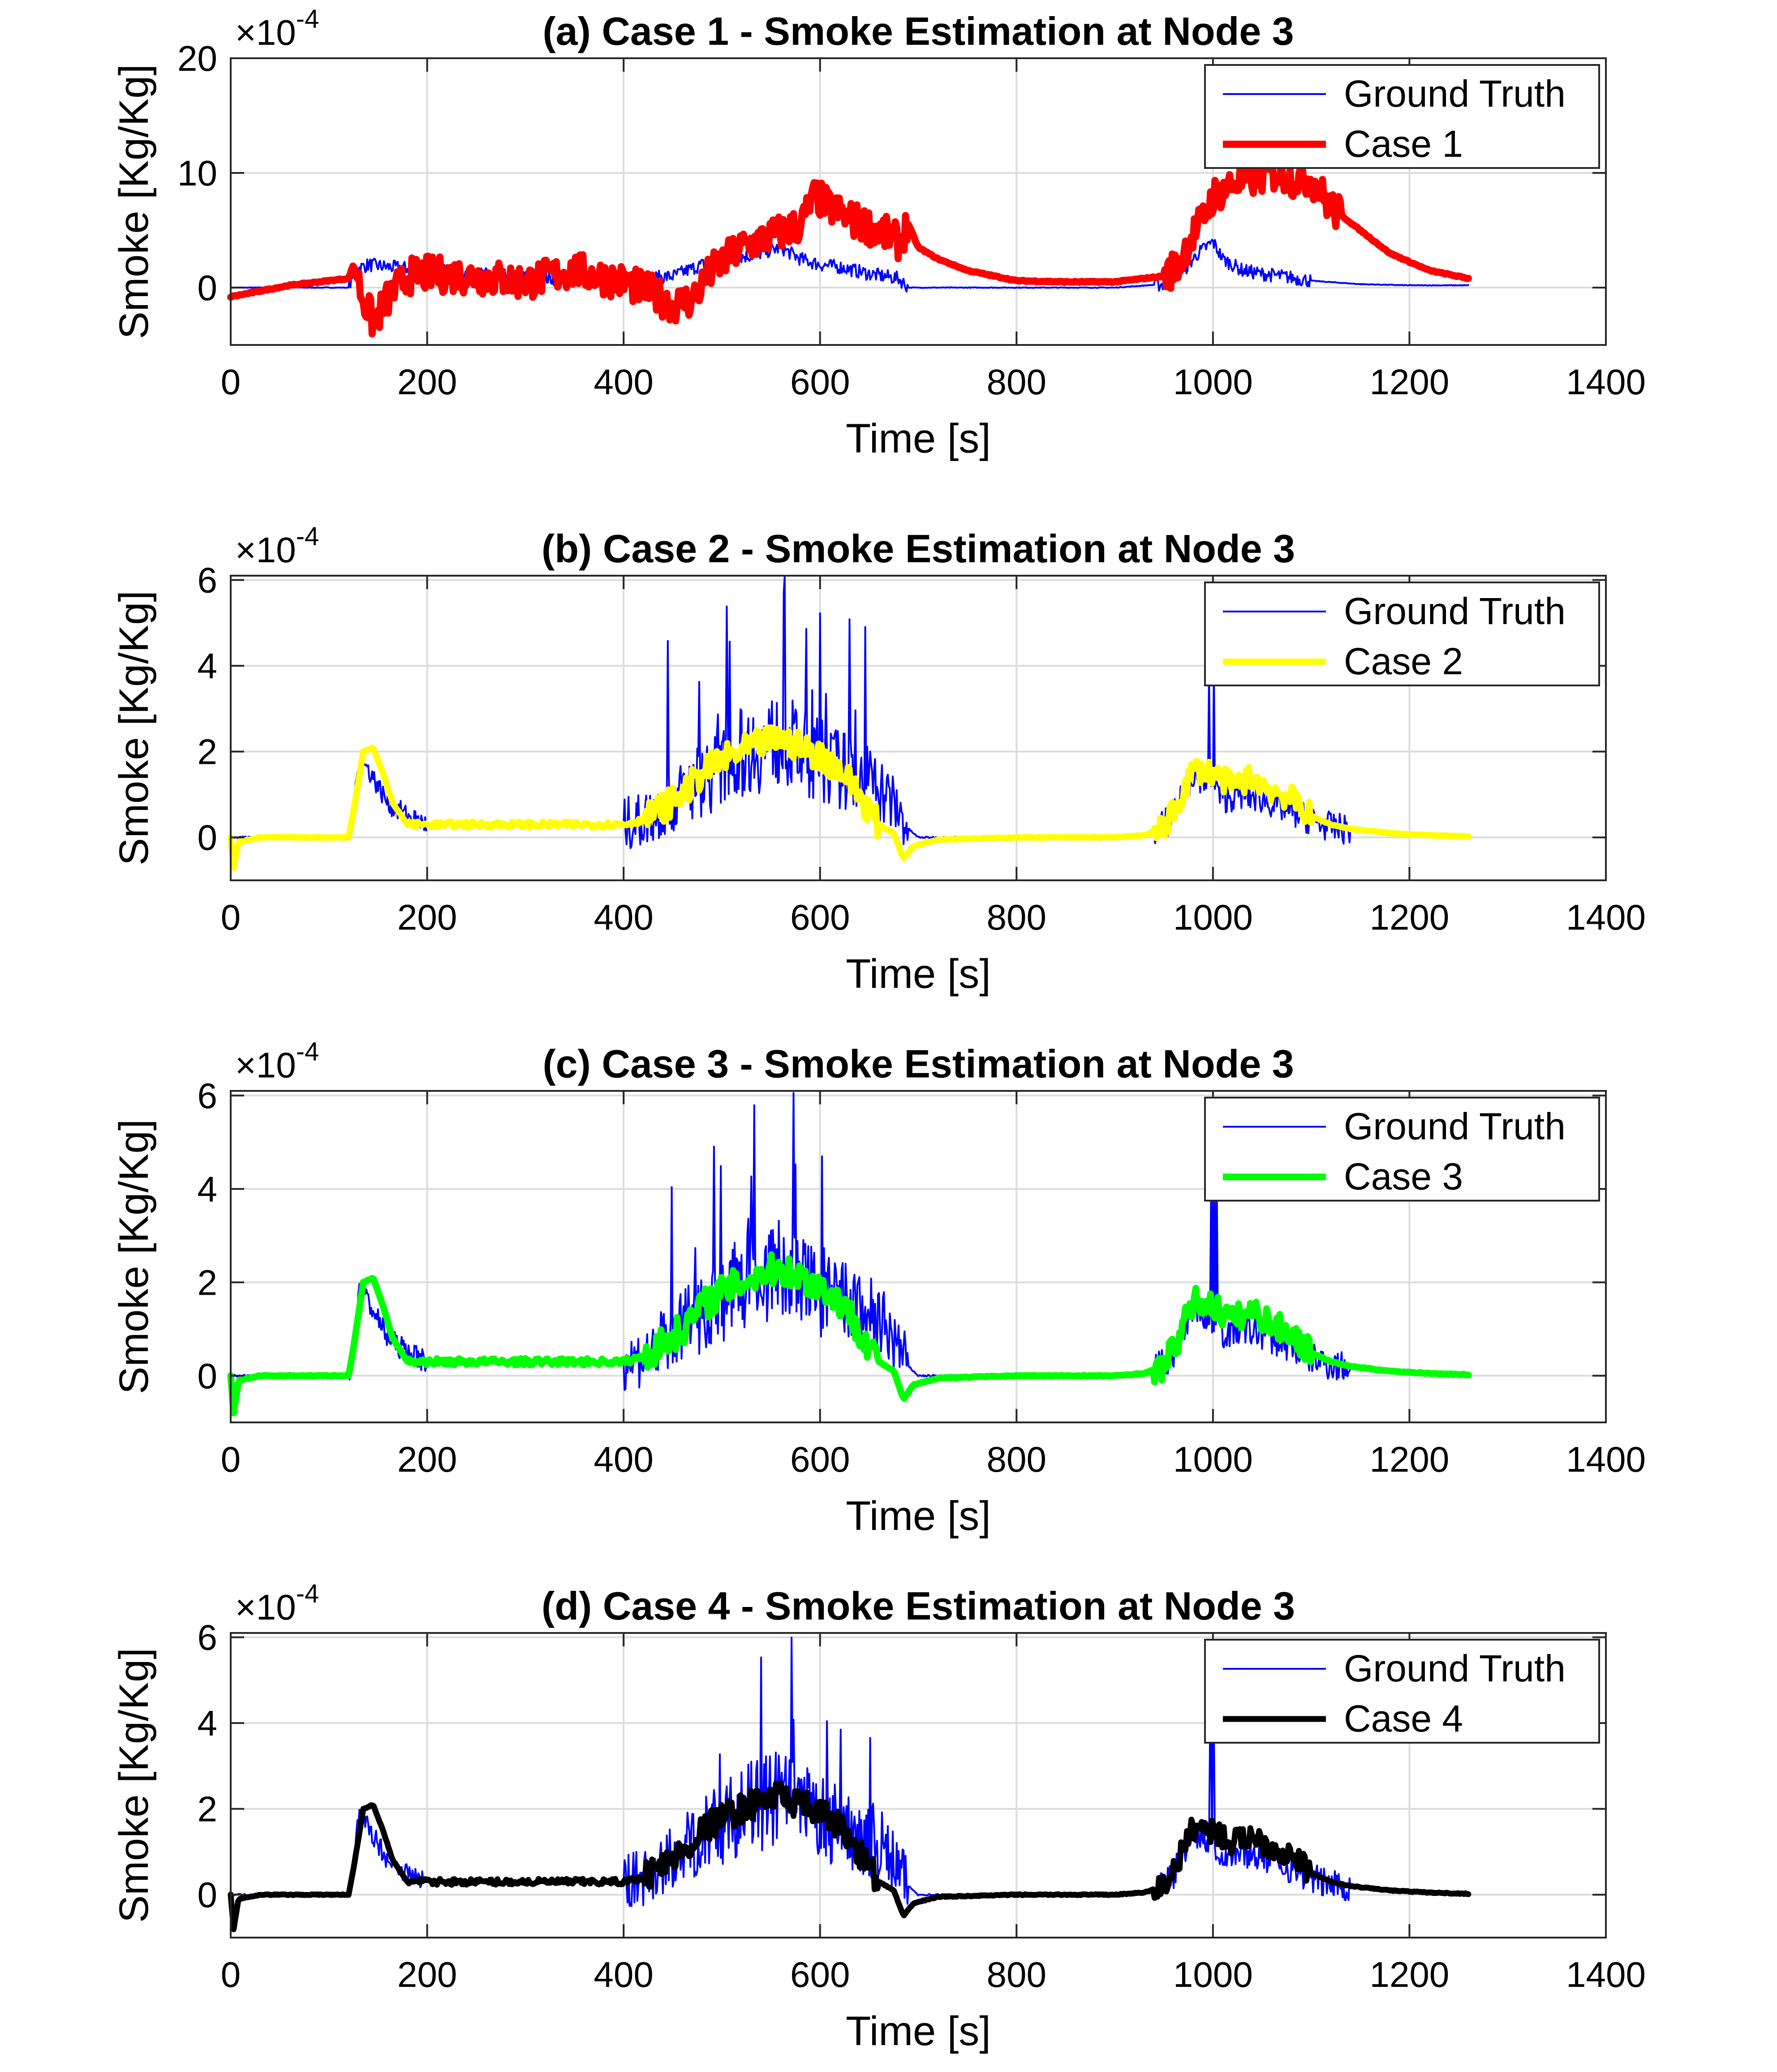  What do you see at coordinates (1403, 661) in the screenshot?
I see `legend-label: Case 2` at bounding box center [1403, 661].